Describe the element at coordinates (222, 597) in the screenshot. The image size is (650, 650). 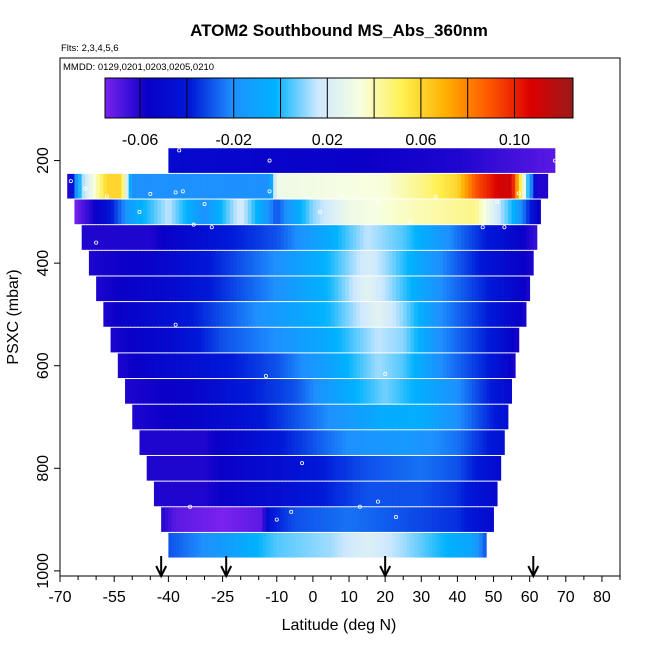
I see `x-tick-label: -25` at that location.